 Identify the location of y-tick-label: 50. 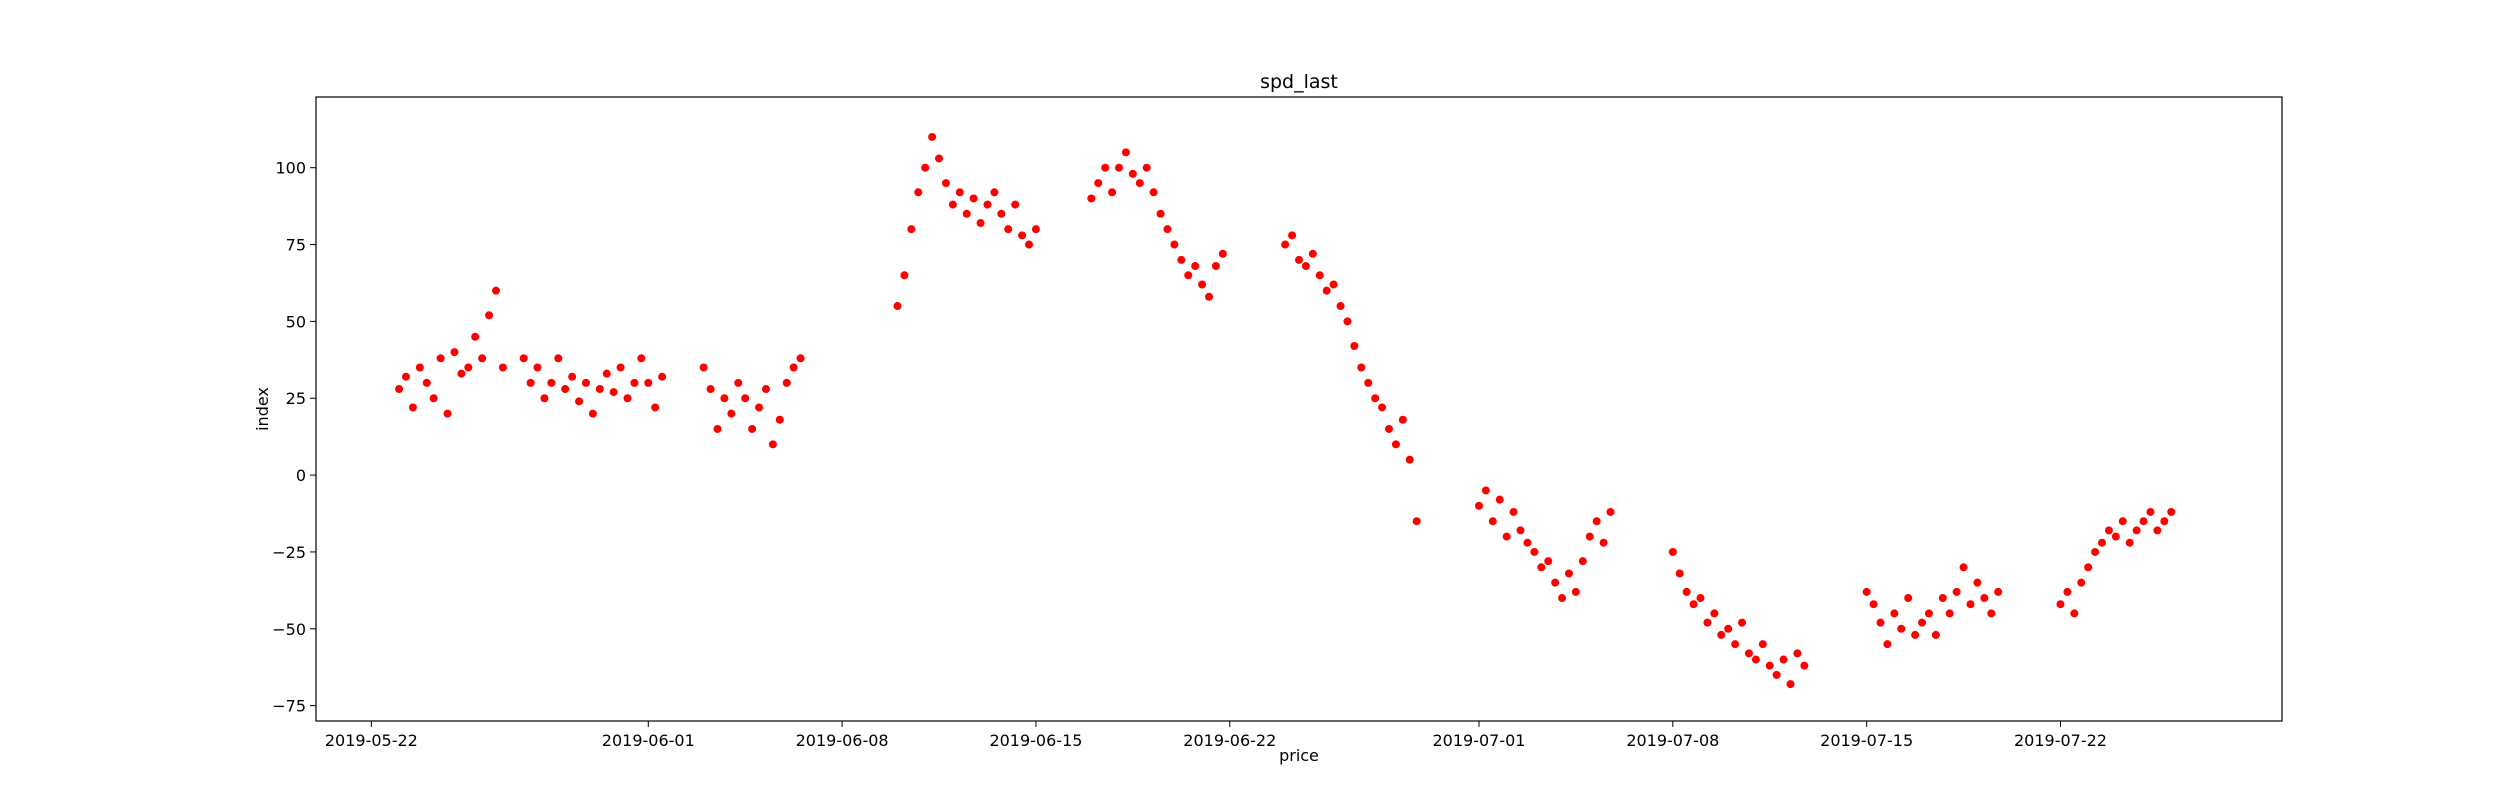
(296, 321).